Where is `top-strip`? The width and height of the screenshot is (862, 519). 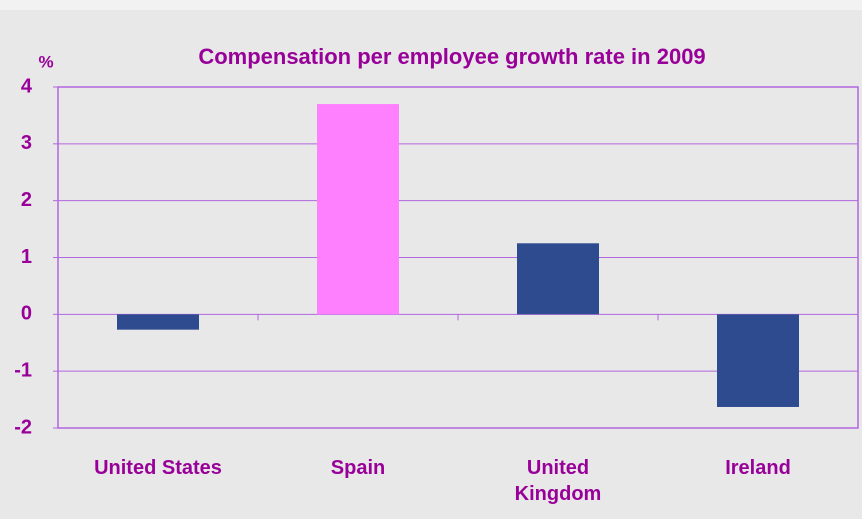 top-strip is located at coordinates (431, 5).